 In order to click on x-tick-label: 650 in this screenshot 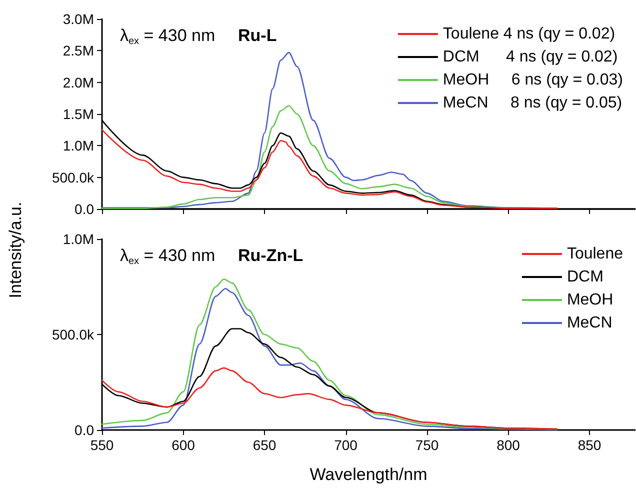, I will do `click(264, 445)`.